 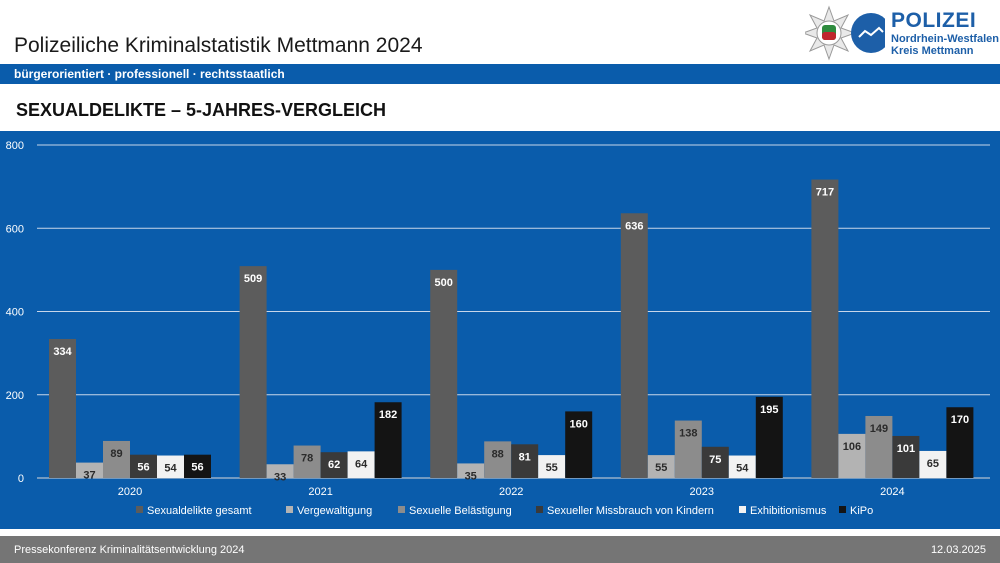 What do you see at coordinates (320, 492) in the screenshot?
I see `x-tick-label: 2021` at bounding box center [320, 492].